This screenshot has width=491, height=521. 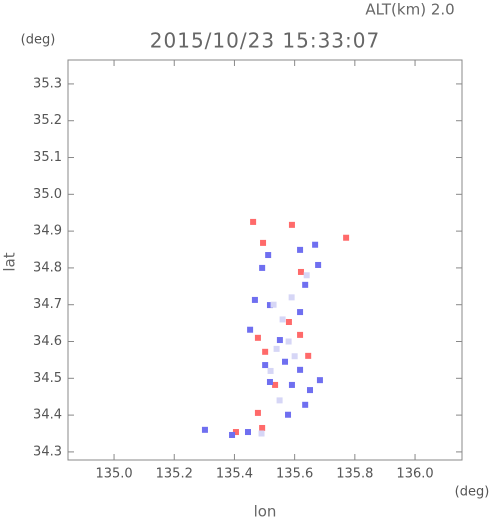 What do you see at coordinates (234, 474) in the screenshot?
I see `x-tick-label: 135.4` at bounding box center [234, 474].